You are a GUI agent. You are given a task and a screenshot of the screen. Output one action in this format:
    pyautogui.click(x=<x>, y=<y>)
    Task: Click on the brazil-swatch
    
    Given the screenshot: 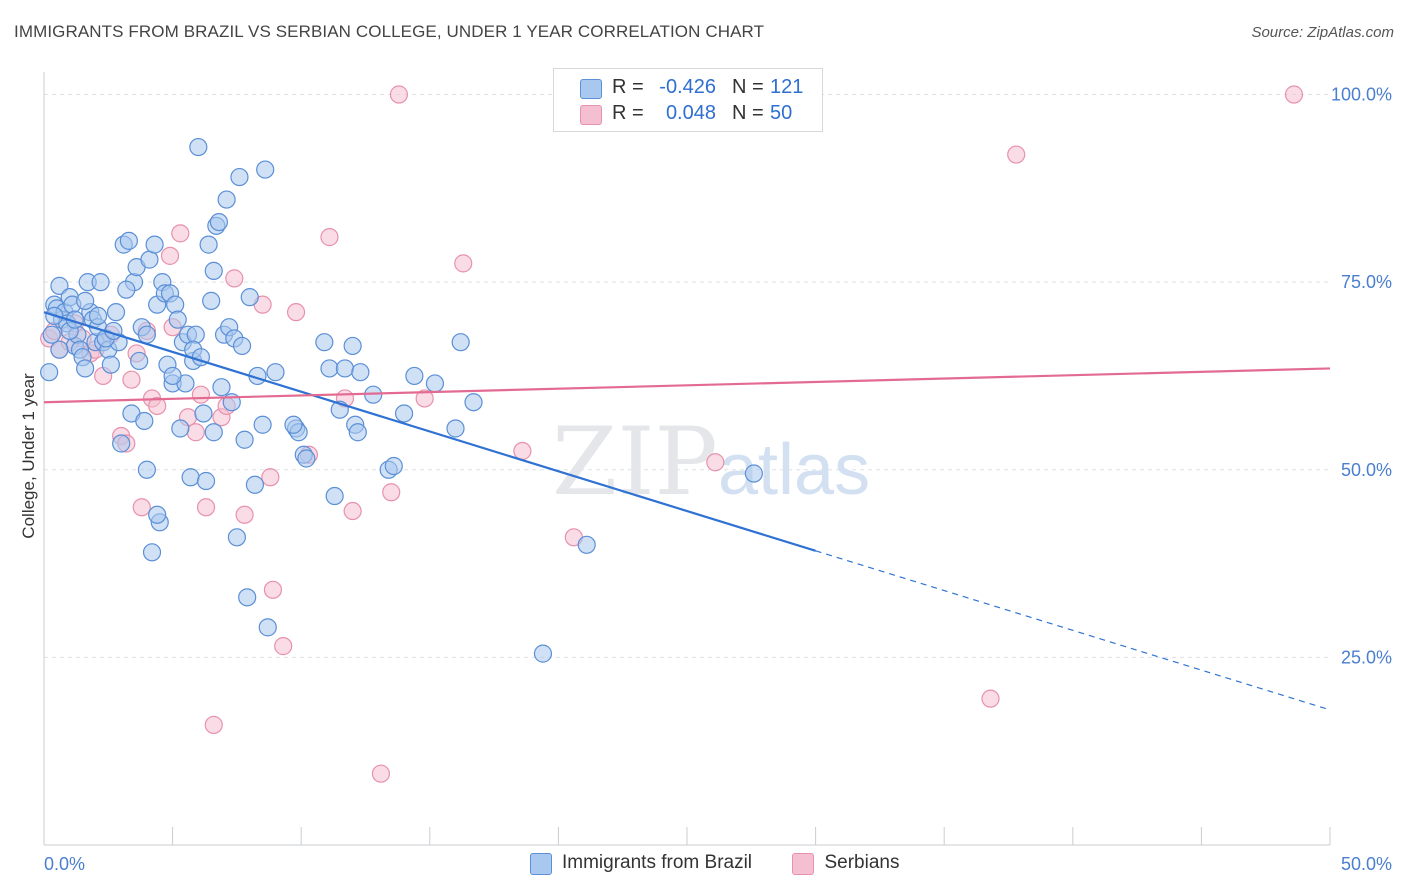 What is the action you would take?
    pyautogui.click(x=591, y=89)
    